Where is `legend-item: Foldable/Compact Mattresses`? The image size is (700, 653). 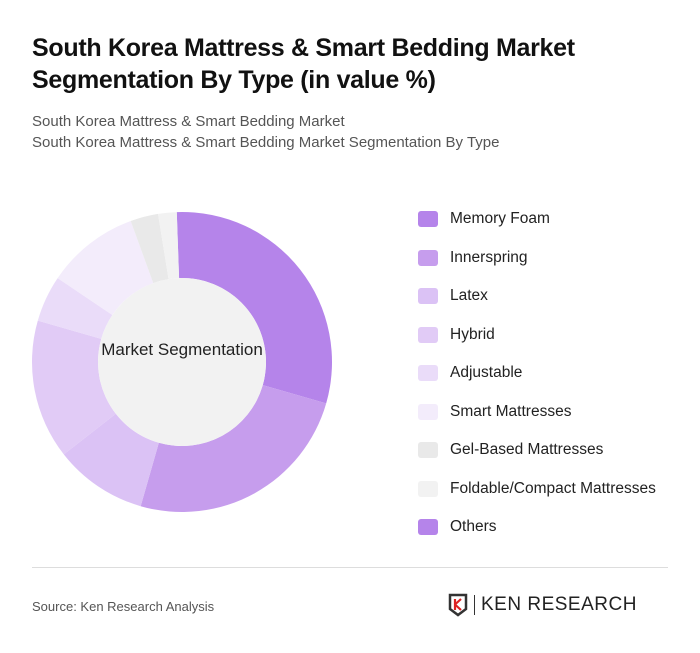
legend-item: Foldable/Compact Mattresses is located at coordinates (537, 489).